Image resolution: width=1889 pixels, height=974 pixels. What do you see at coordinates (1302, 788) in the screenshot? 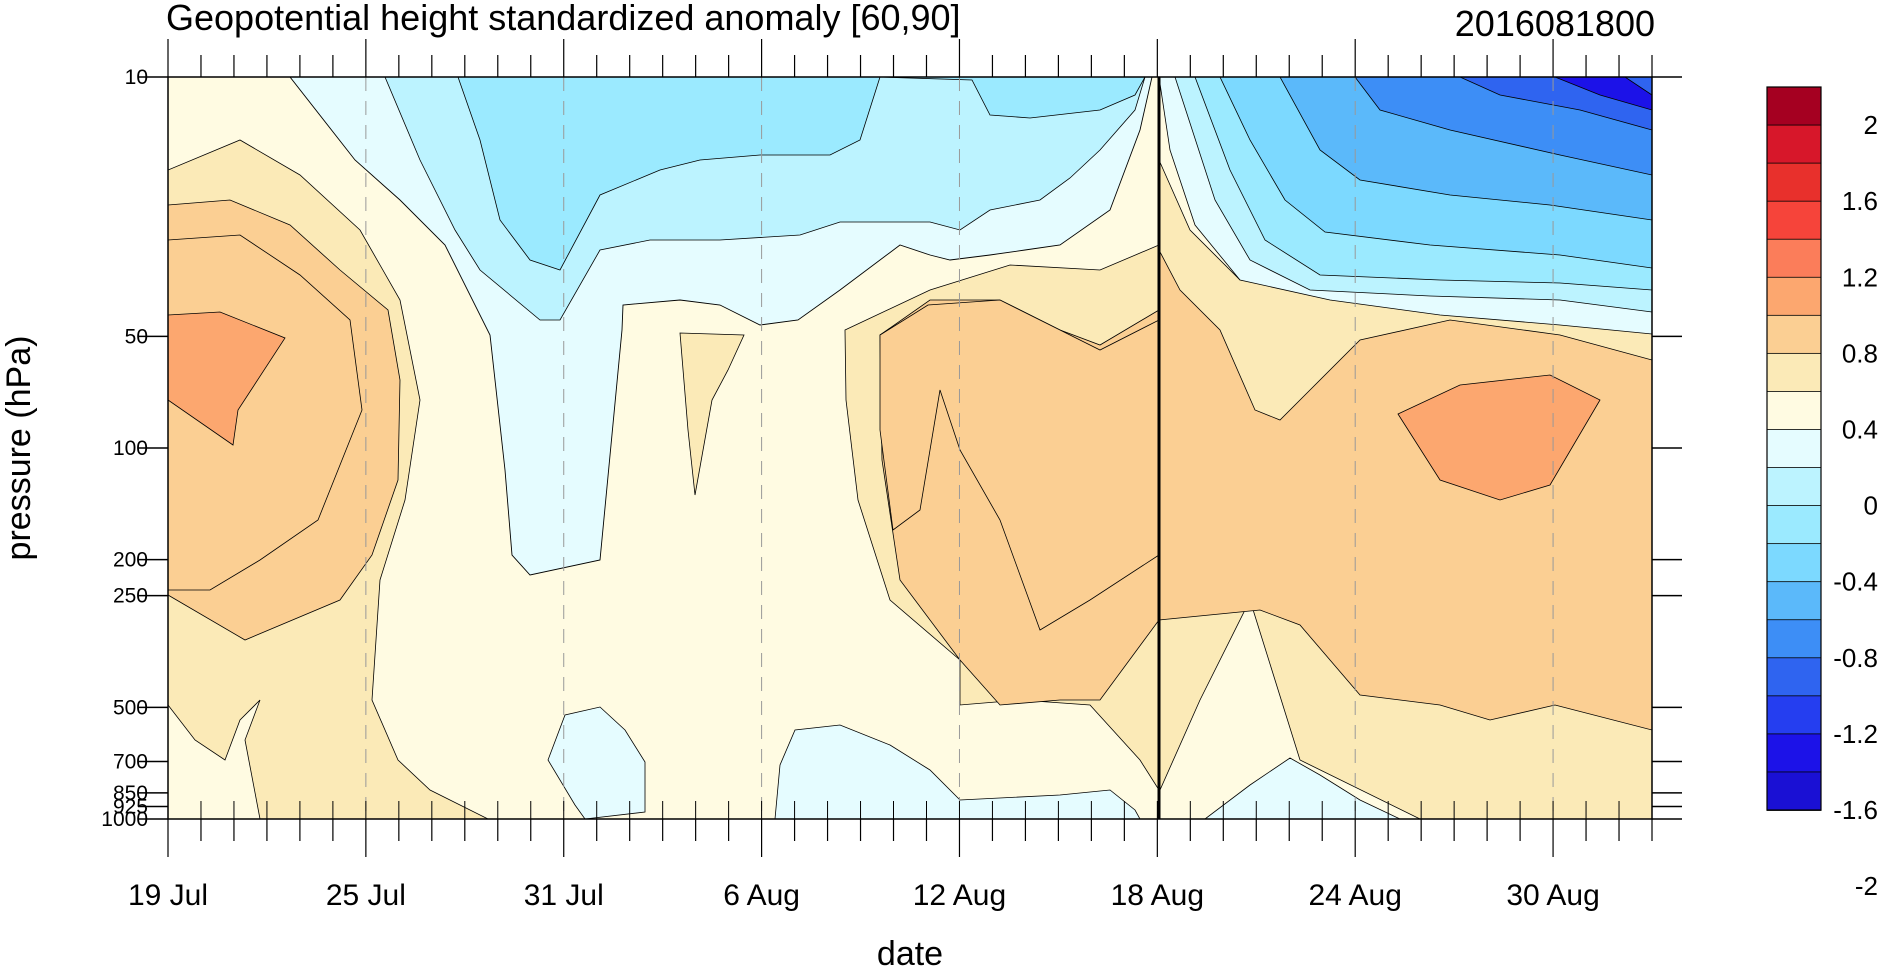
I see `contour-band-surface-cold-c` at bounding box center [1302, 788].